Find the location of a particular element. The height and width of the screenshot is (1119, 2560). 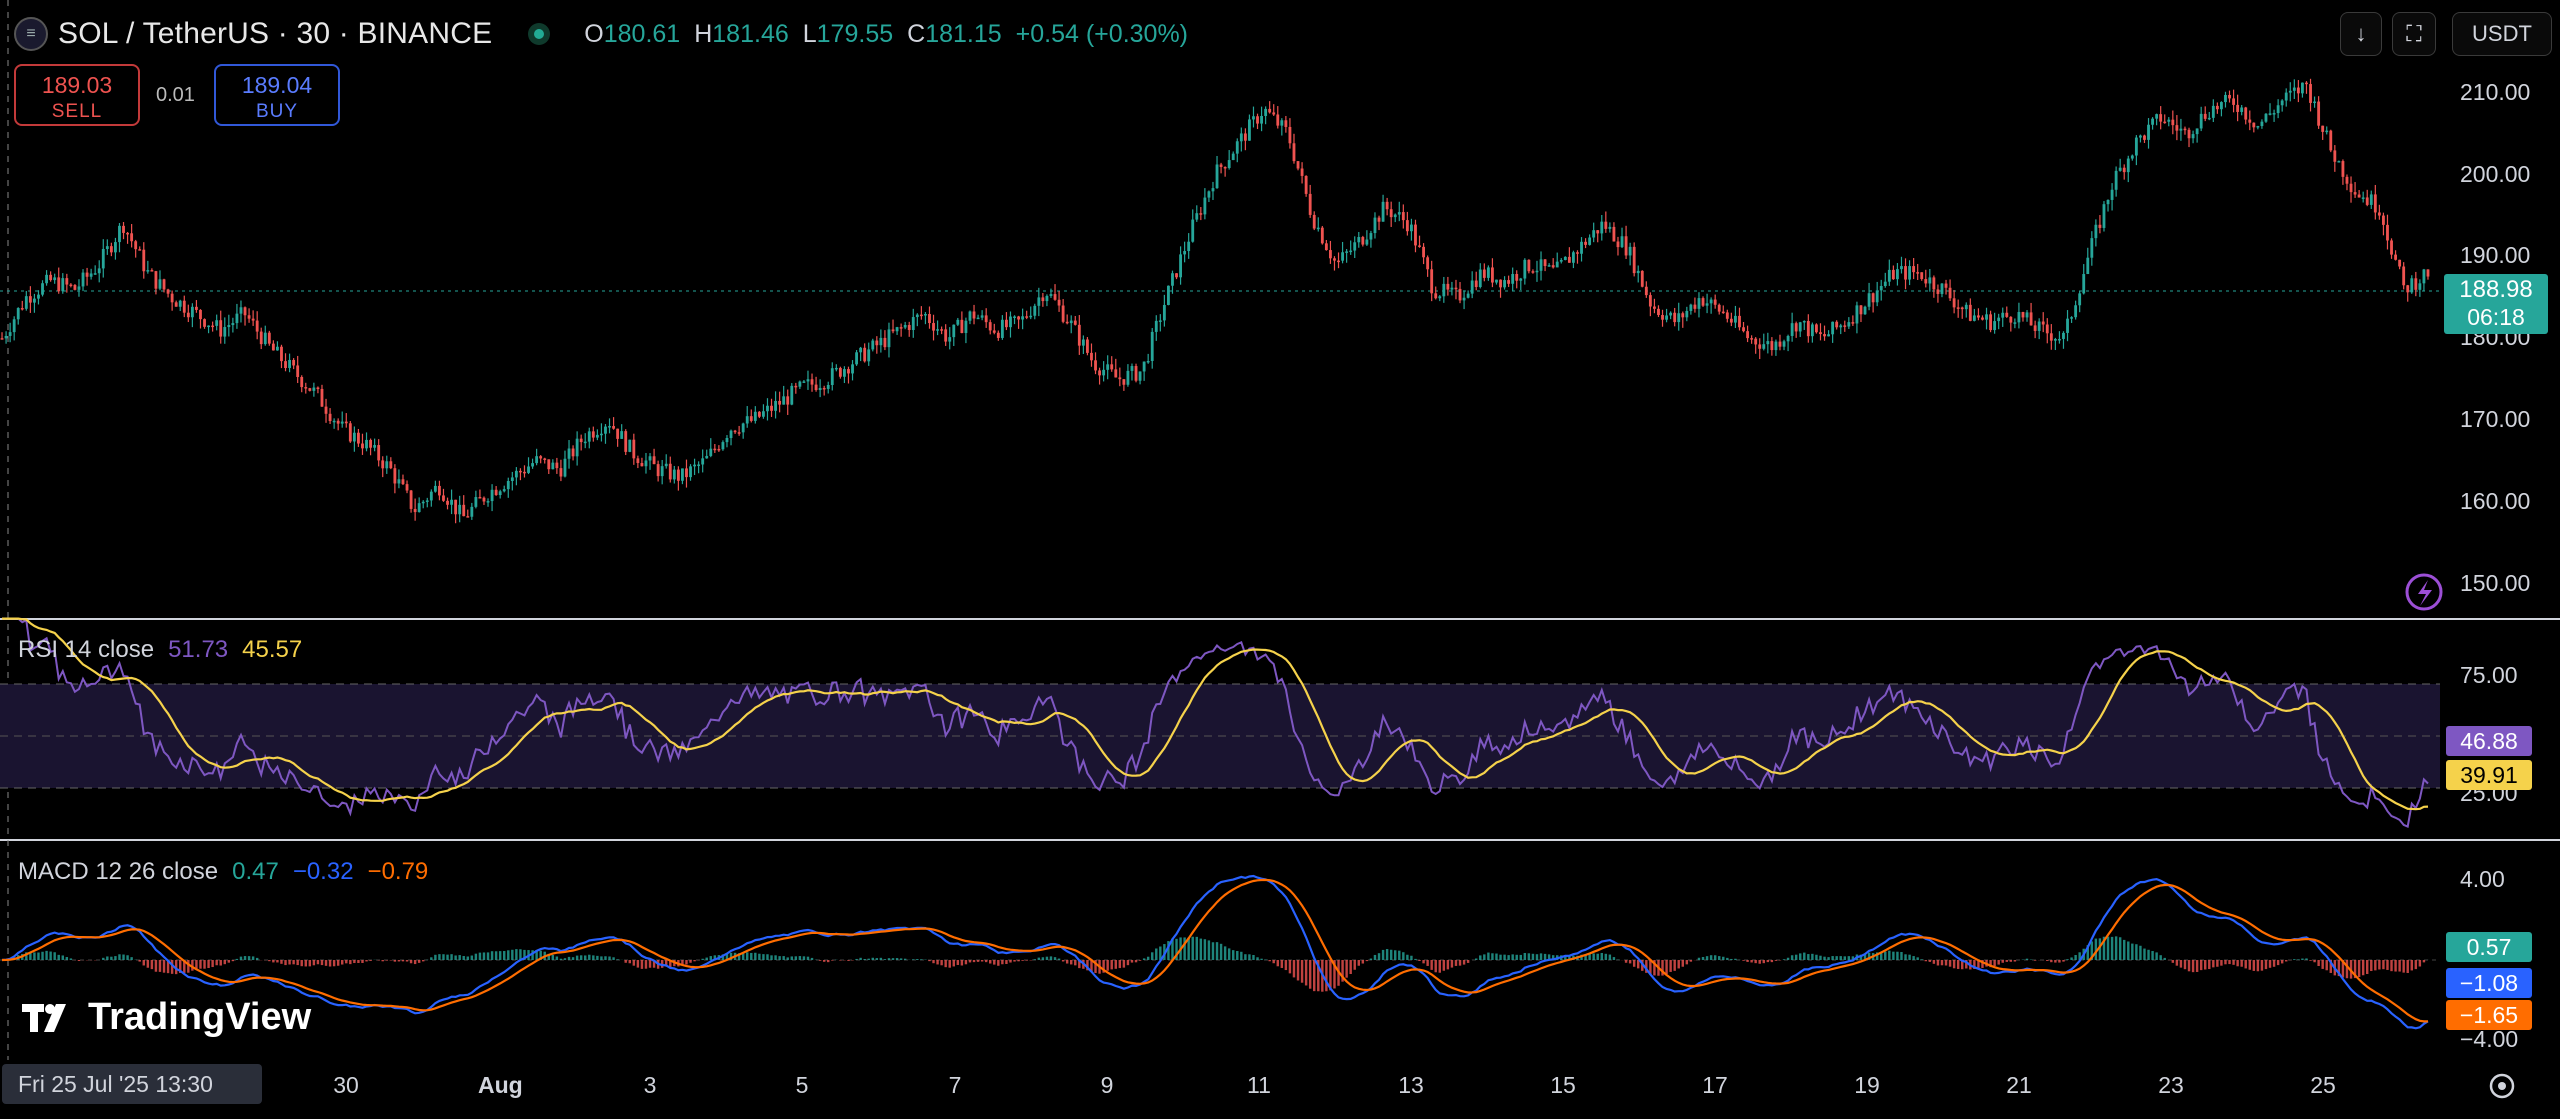

macd-legend: MACD 12 26 close 0.47 −0.32 −0.79 is located at coordinates (223, 872).